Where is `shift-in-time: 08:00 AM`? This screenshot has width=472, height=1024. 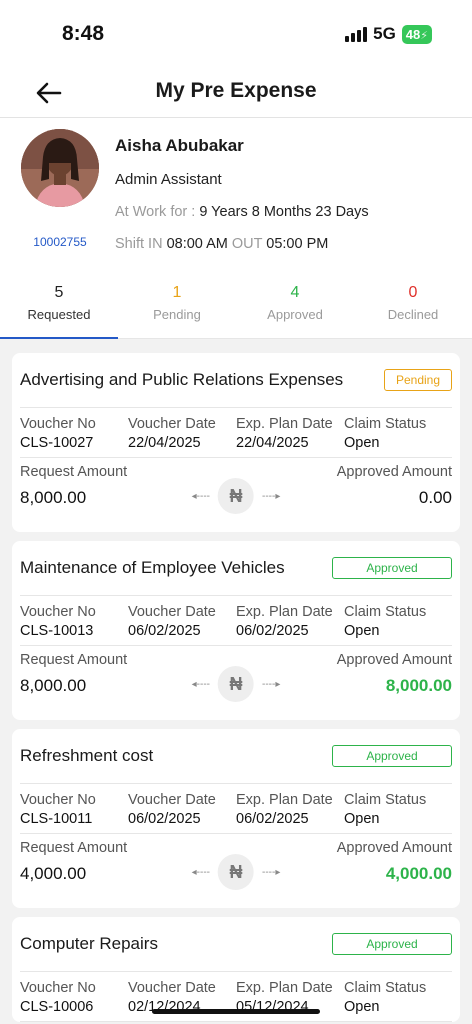 shift-in-time: 08:00 AM is located at coordinates (197, 244).